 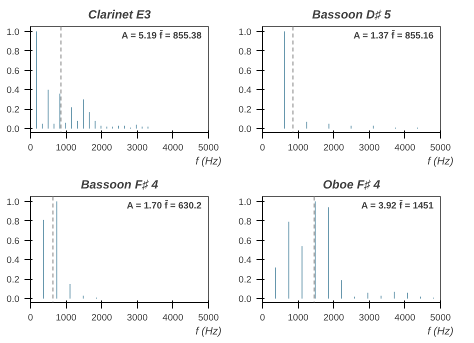 I want to click on chart-title: Bassoon F♯ 4, so click(x=119, y=185).